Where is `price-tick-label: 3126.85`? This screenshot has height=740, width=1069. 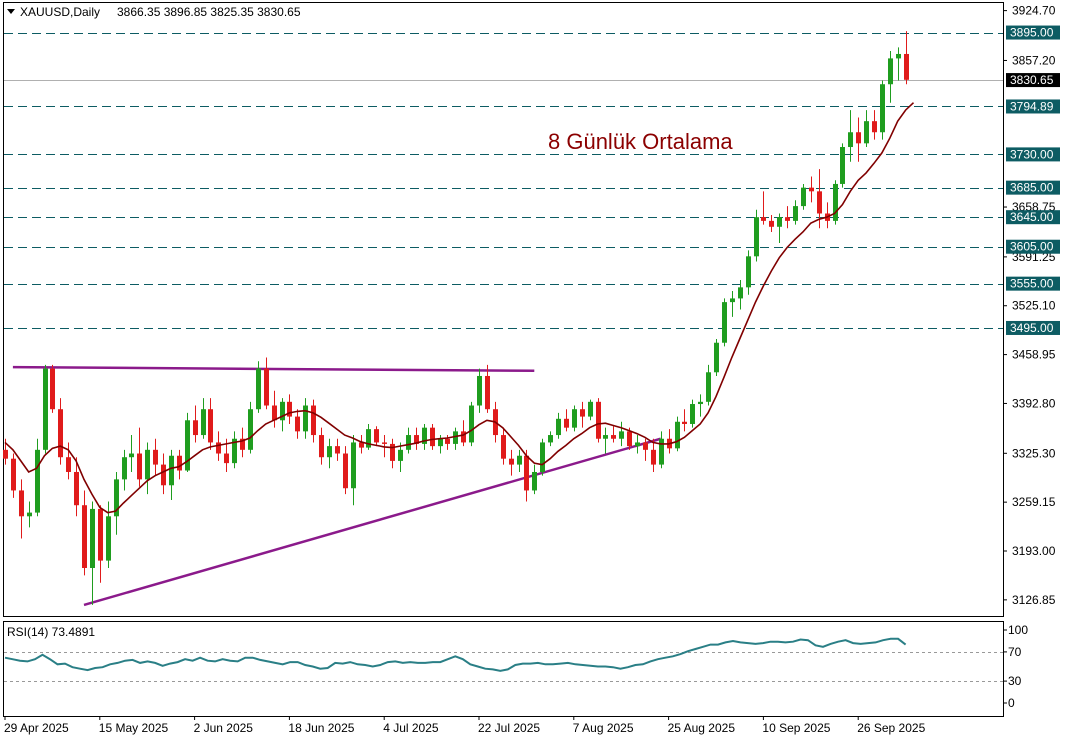 price-tick-label: 3126.85 is located at coordinates (1034, 600).